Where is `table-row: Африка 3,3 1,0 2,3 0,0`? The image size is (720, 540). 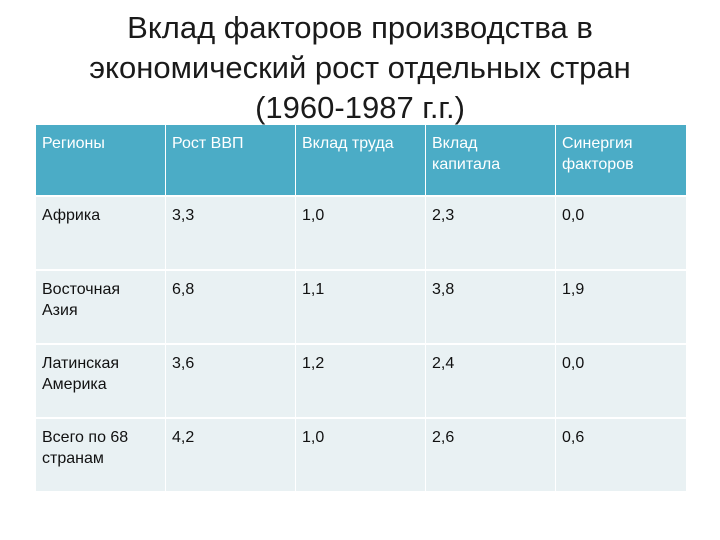 table-row: Африка 3,3 1,0 2,3 0,0 is located at coordinates (361, 234).